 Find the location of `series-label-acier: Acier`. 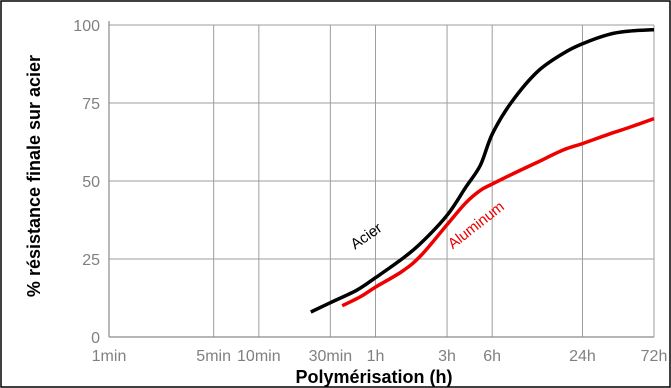

series-label-acier: Acier is located at coordinates (367, 237).